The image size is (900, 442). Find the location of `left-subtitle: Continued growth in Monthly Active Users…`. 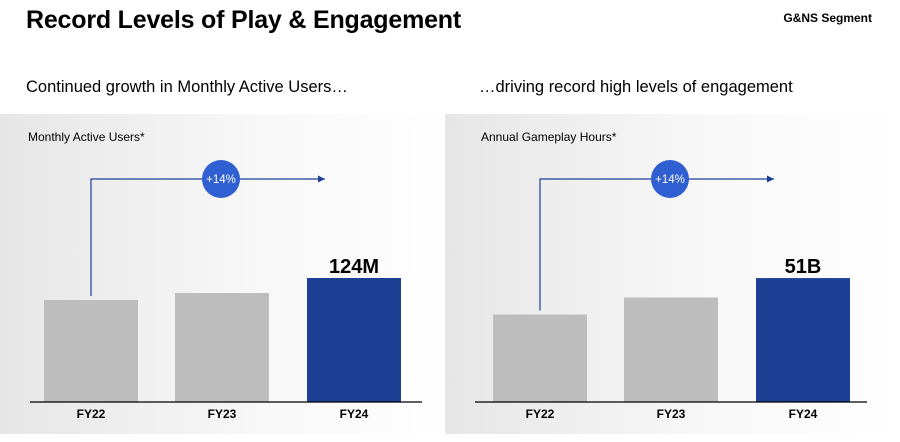

left-subtitle: Continued growth in Monthly Active Users… is located at coordinates (187, 87).